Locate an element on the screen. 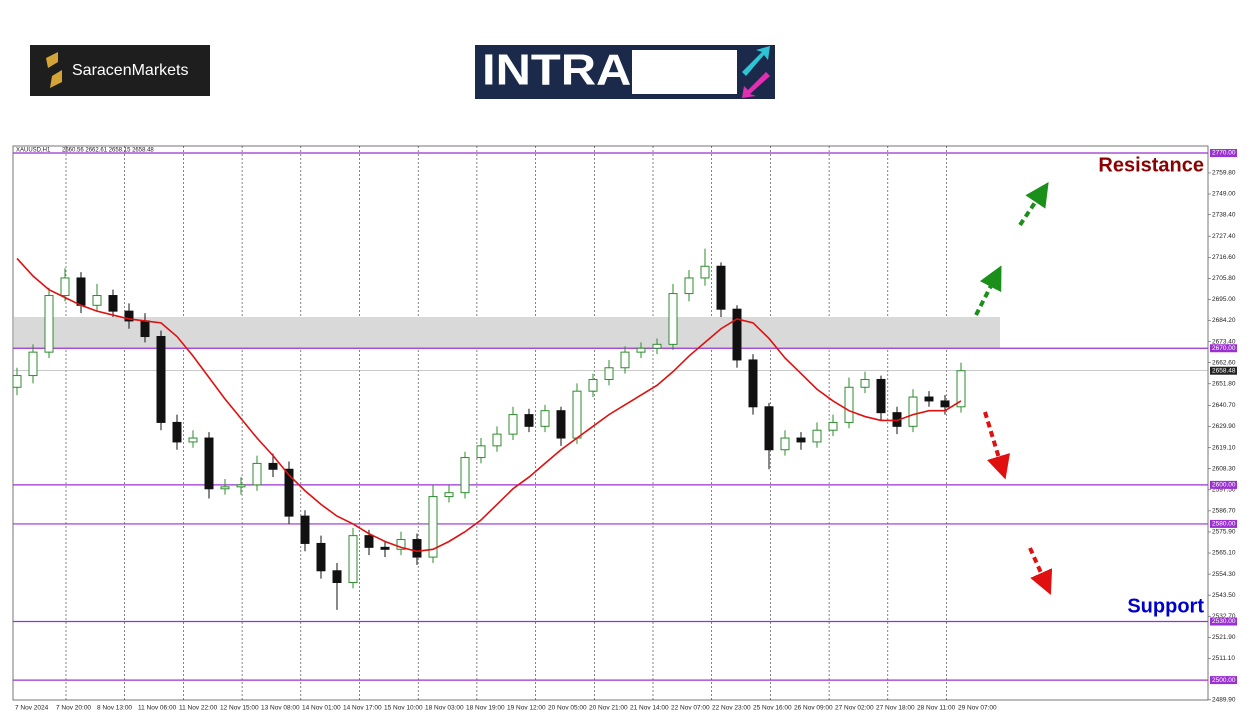 The height and width of the screenshot is (721, 1250). x-tick-label: 25 Nov 16:00 is located at coordinates (772, 708).